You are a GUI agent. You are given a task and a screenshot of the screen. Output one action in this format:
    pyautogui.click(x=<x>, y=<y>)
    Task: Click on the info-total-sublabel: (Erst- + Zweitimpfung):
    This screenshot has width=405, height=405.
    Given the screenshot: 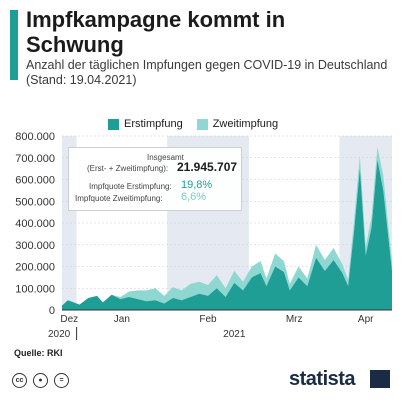 What is the action you would take?
    pyautogui.click(x=128, y=168)
    